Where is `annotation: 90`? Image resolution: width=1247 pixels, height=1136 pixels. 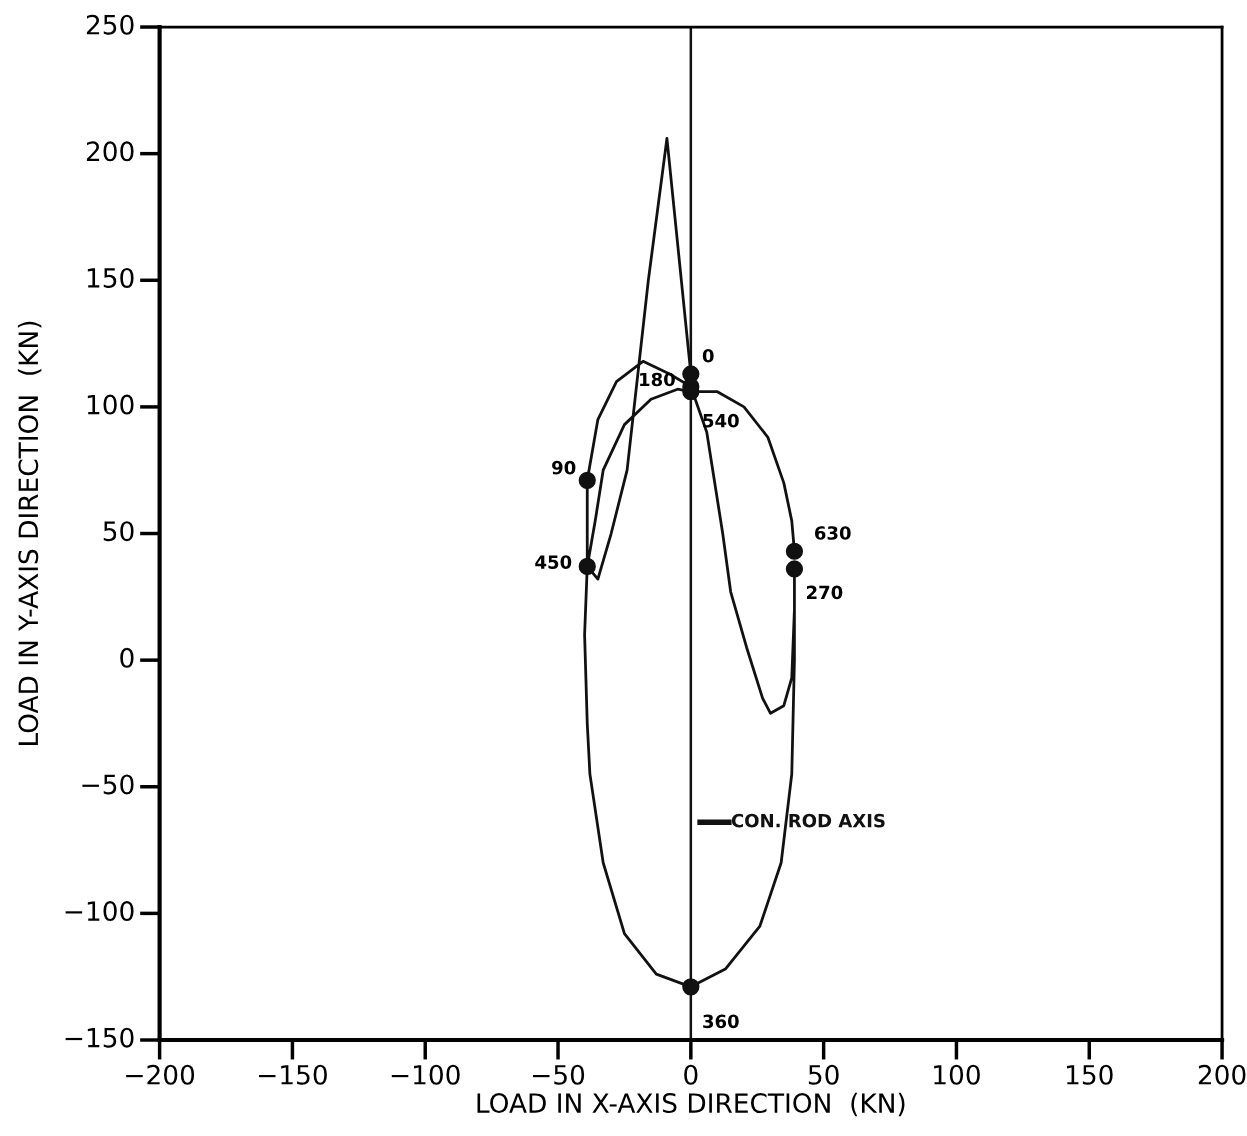 annotation: 90 is located at coordinates (564, 467).